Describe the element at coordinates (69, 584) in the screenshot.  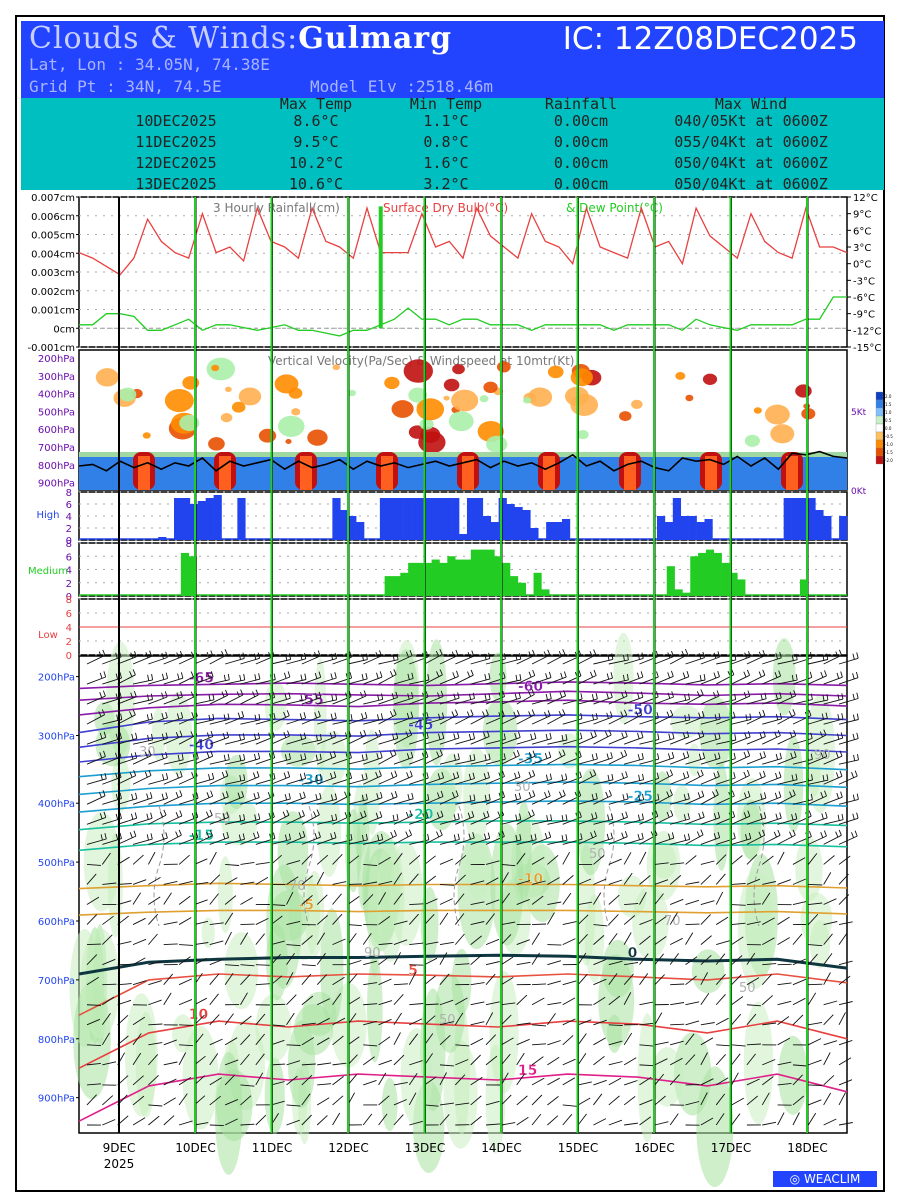
I see `medium-cloud-tick-label: 2` at that location.